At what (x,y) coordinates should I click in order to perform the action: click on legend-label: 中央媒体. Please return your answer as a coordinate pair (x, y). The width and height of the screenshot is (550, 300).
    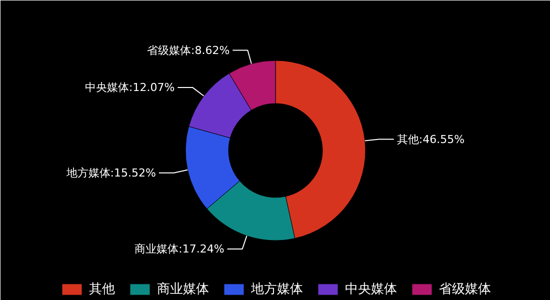
    Looking at the image, I should click on (371, 289).